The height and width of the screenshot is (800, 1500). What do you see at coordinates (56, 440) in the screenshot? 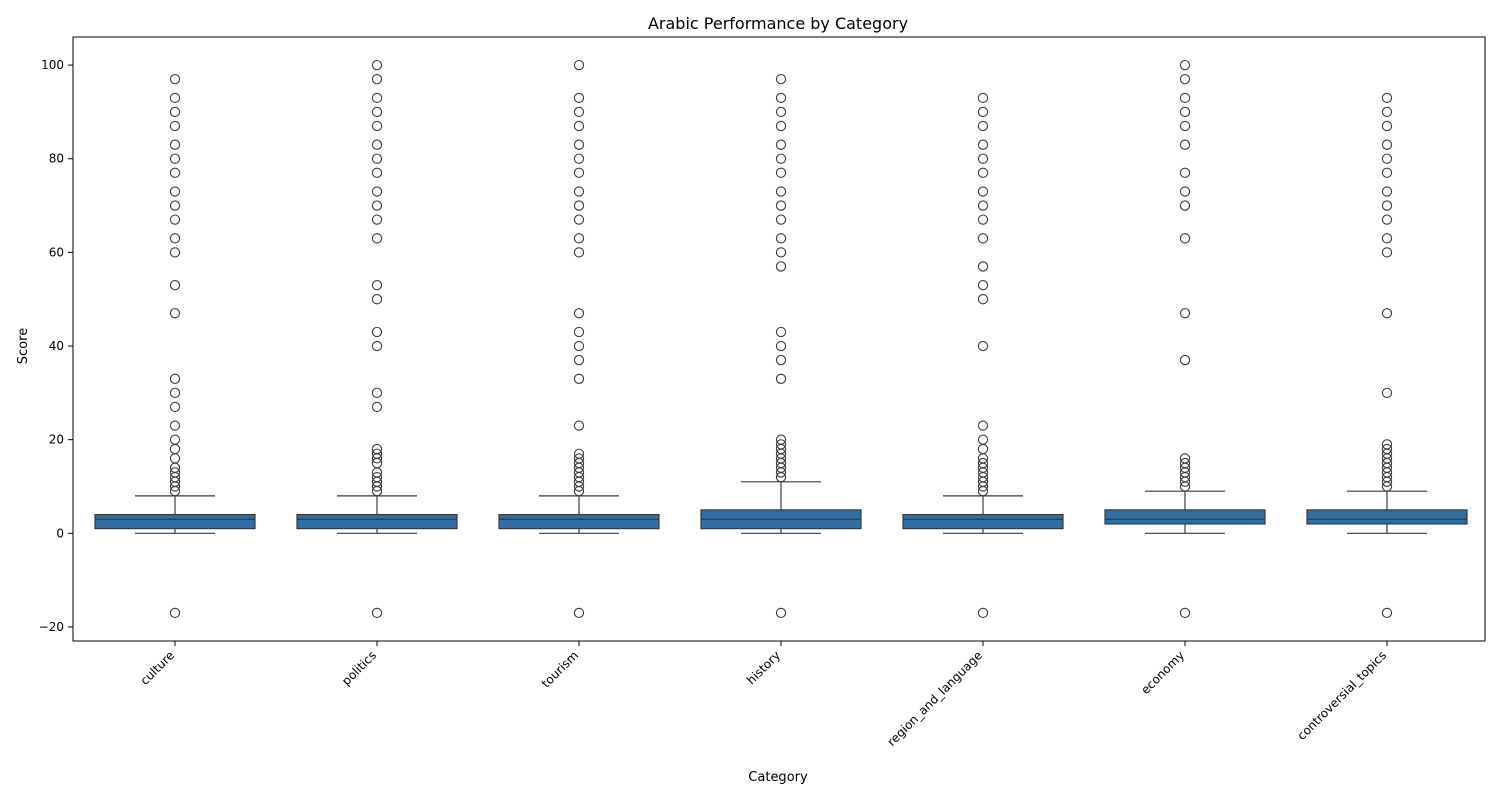
I see `y-tick-label: 20` at bounding box center [56, 440].